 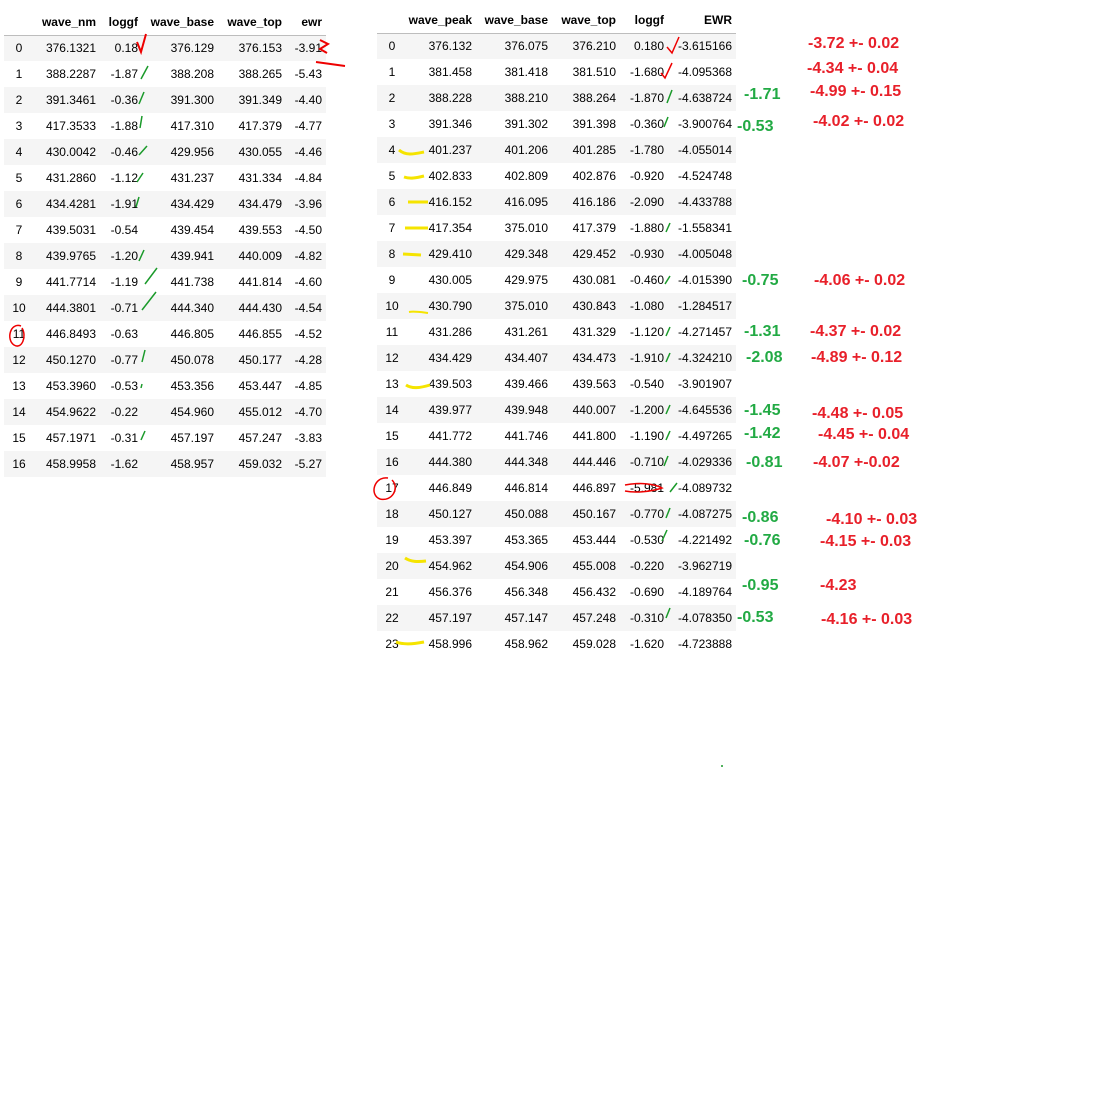 What do you see at coordinates (165, 282) in the screenshot?
I see `table-row: 9 441.7714 -1.19 441.738 441.814 -4.60` at bounding box center [165, 282].